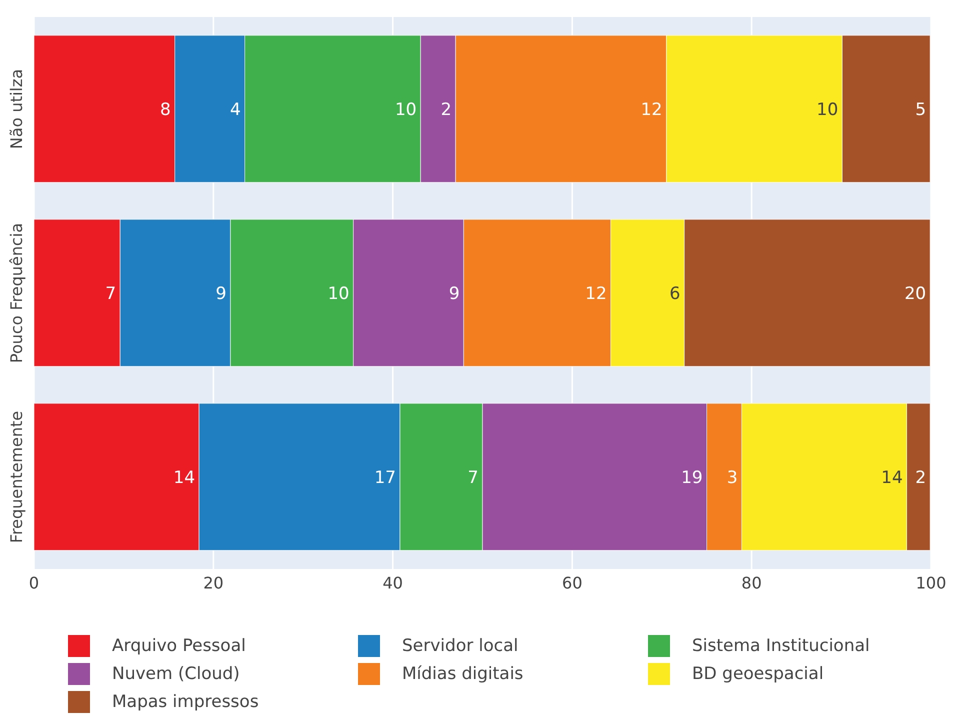  What do you see at coordinates (920, 110) in the screenshot?
I see `annotation: 5` at bounding box center [920, 110].